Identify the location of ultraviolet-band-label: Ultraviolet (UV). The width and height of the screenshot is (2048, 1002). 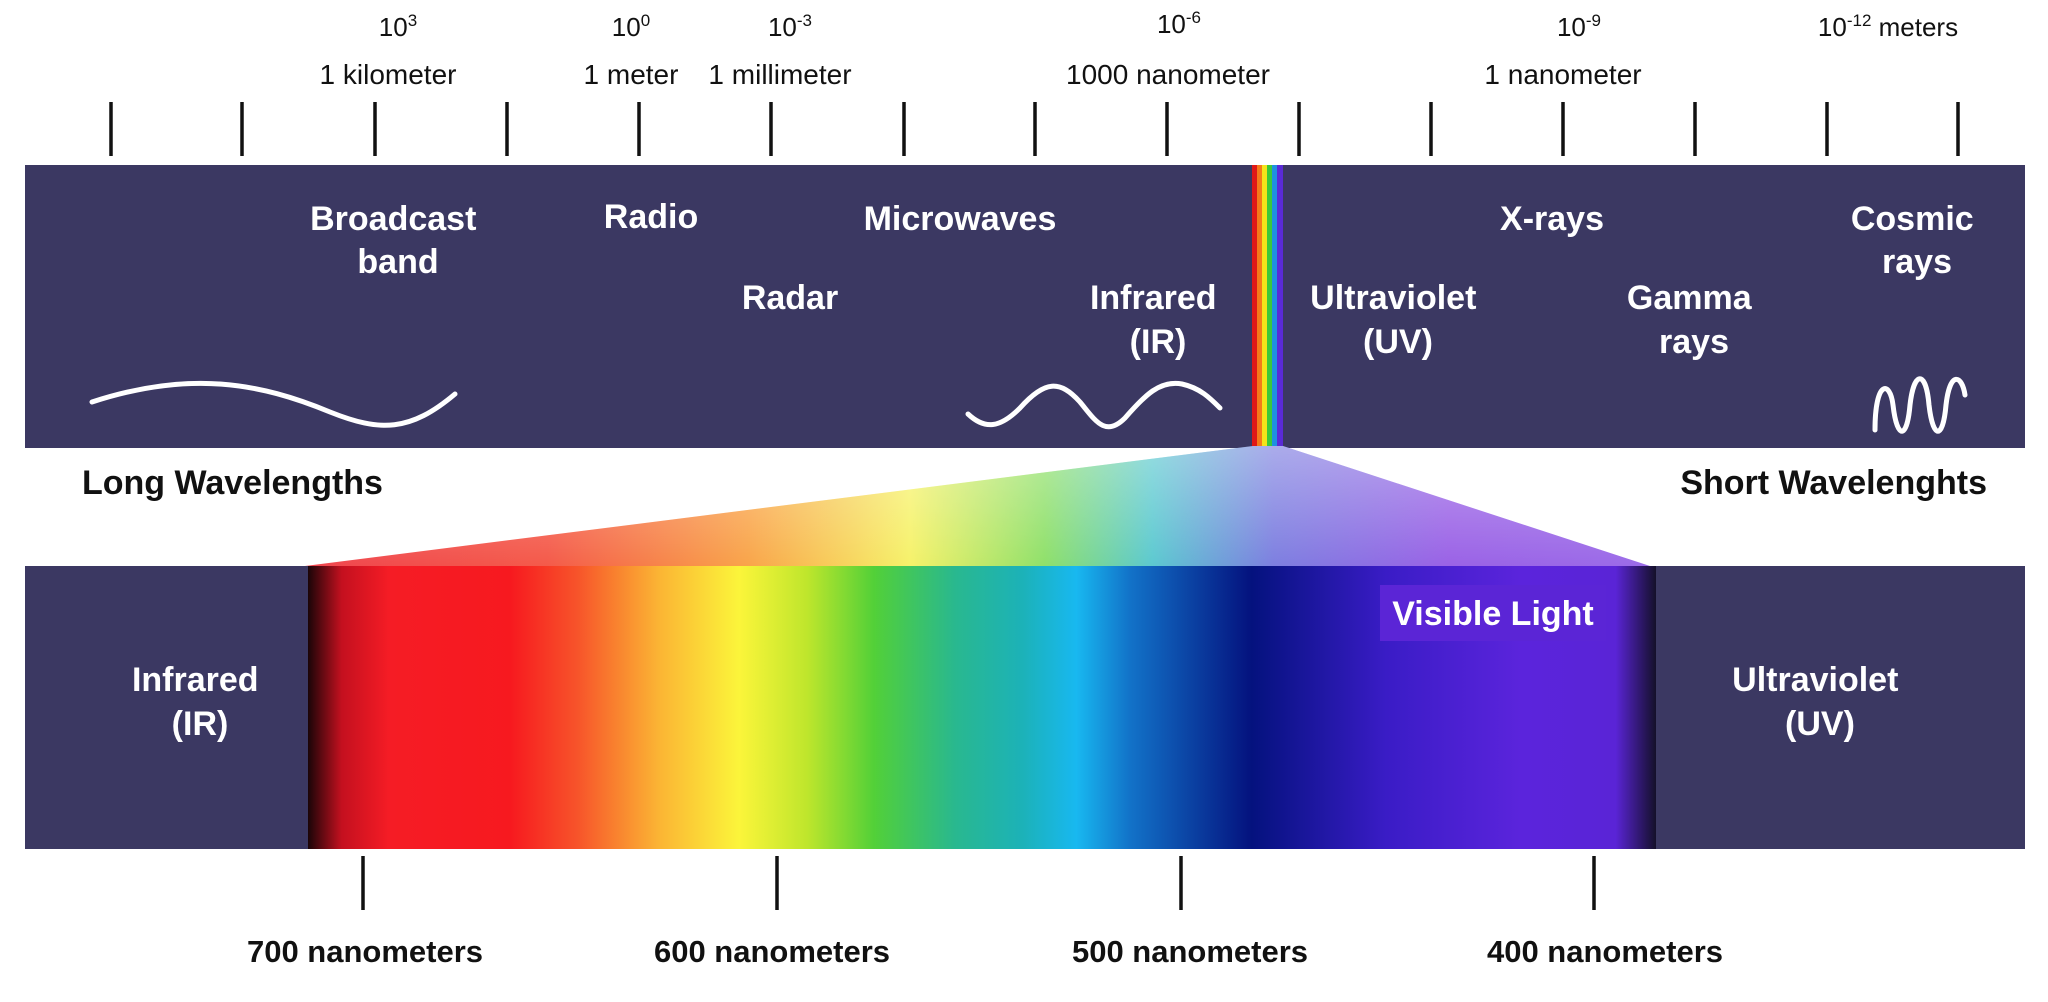
(1398, 320).